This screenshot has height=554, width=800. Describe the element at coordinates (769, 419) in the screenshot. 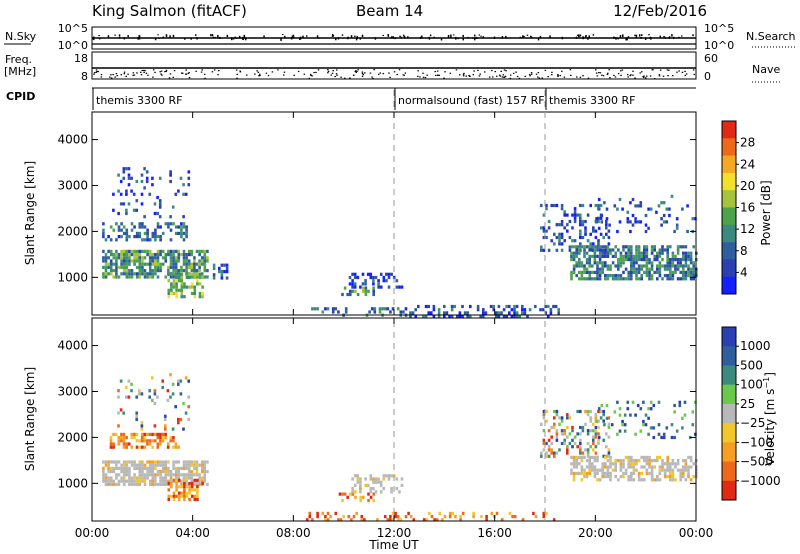

I see `velocity-colorbar-label: Velocity [m s−1]` at that location.